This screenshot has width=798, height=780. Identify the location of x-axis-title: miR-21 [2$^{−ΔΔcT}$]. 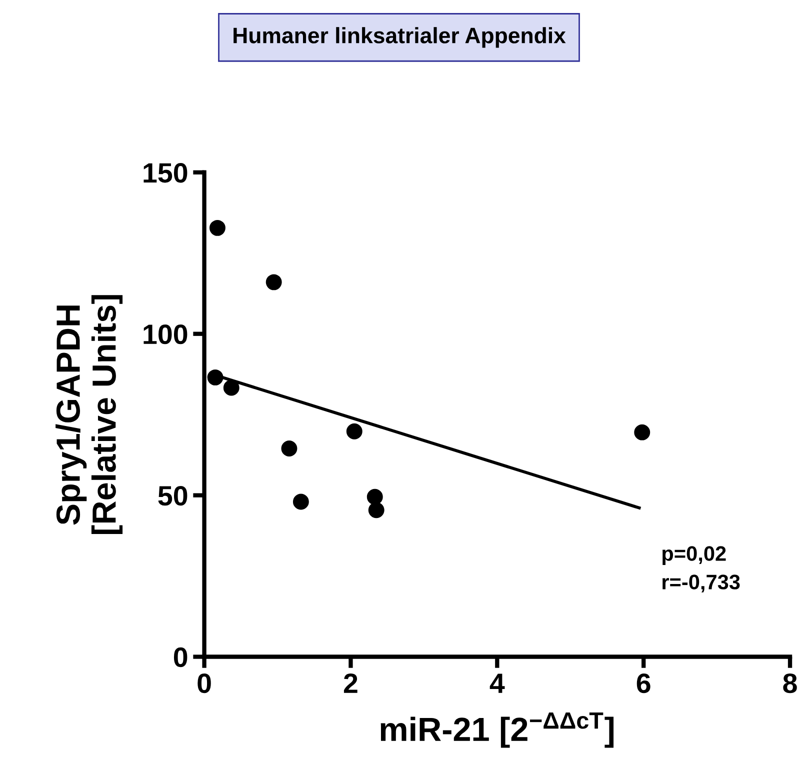
(497, 730).